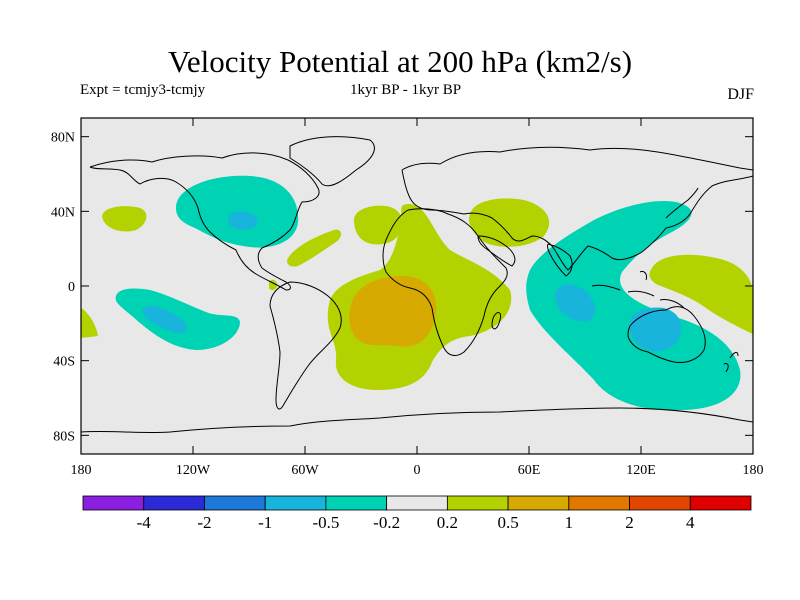  I want to click on coastline-japan, so click(682, 203).